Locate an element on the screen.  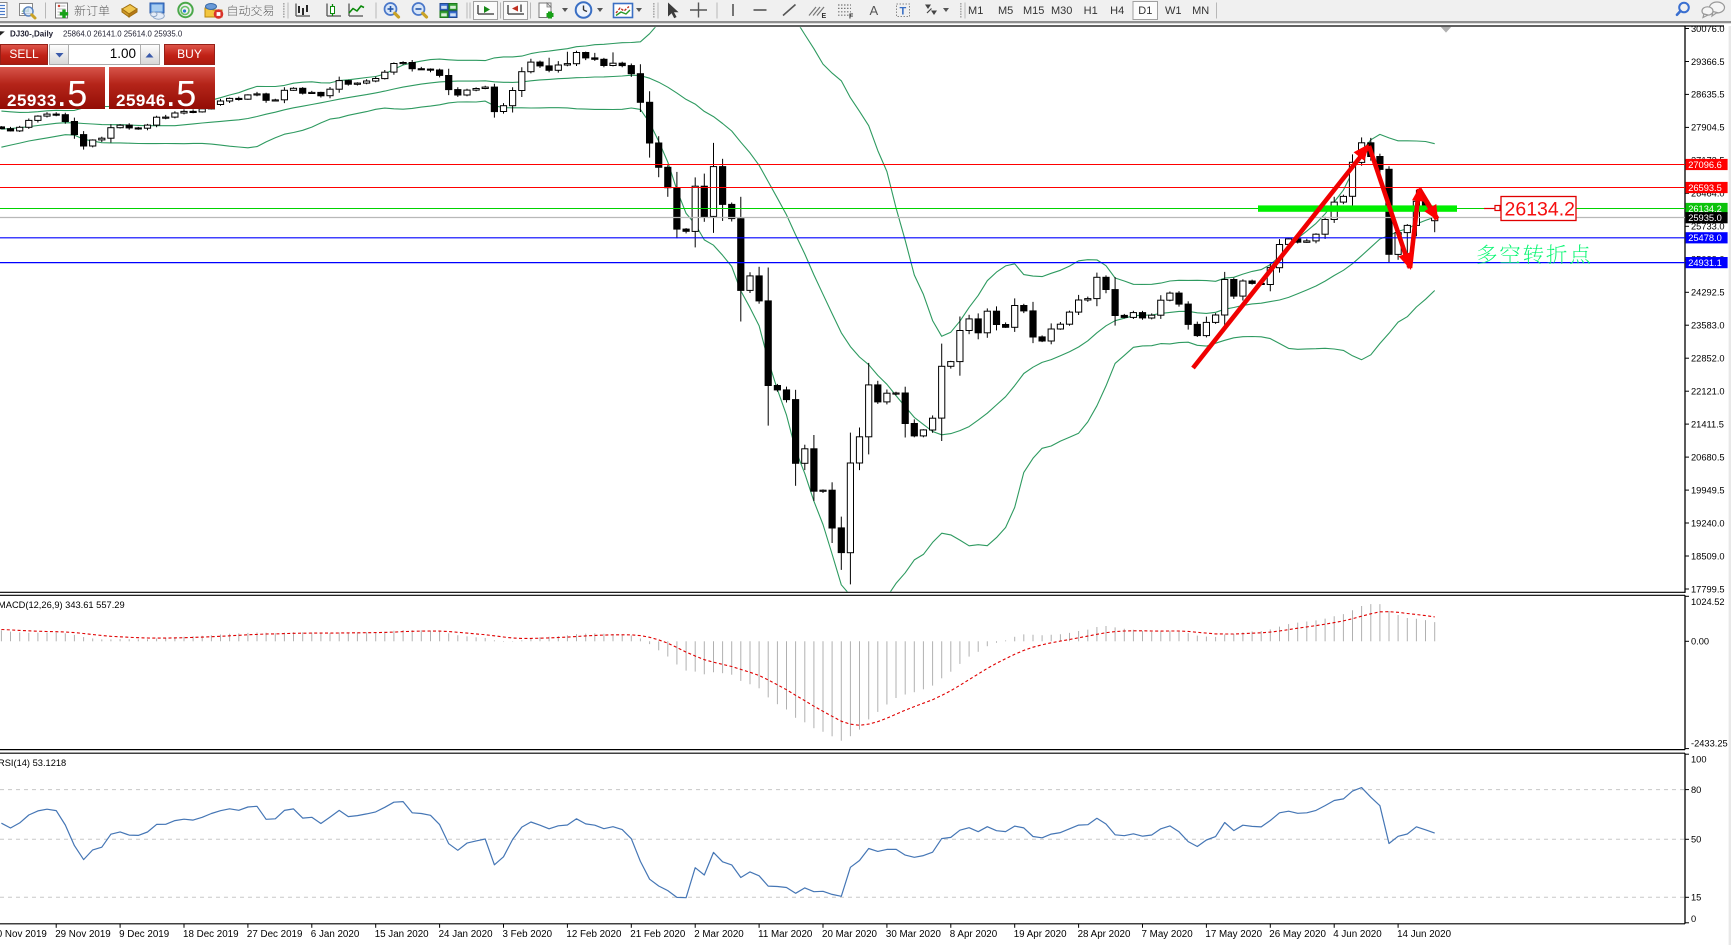
svg-text: M5 is located at coordinates (1005, 11).